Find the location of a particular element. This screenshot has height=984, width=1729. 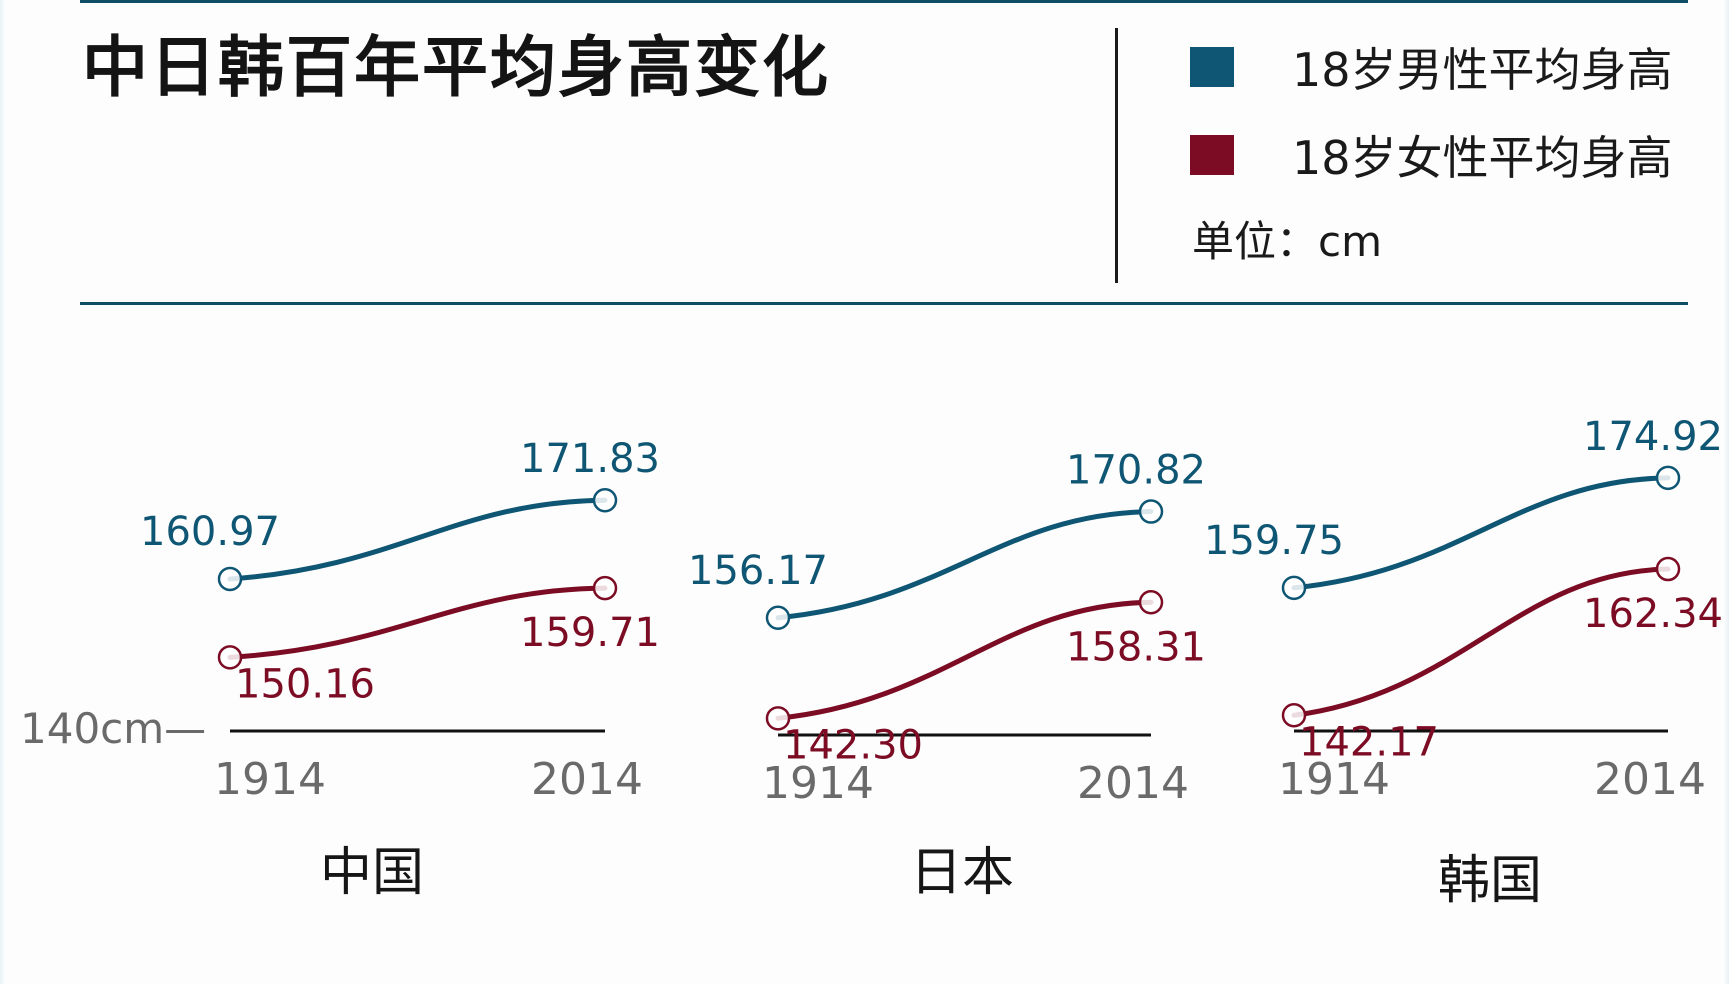

point-marker-japan-female-2014 is located at coordinates (1151, 602).